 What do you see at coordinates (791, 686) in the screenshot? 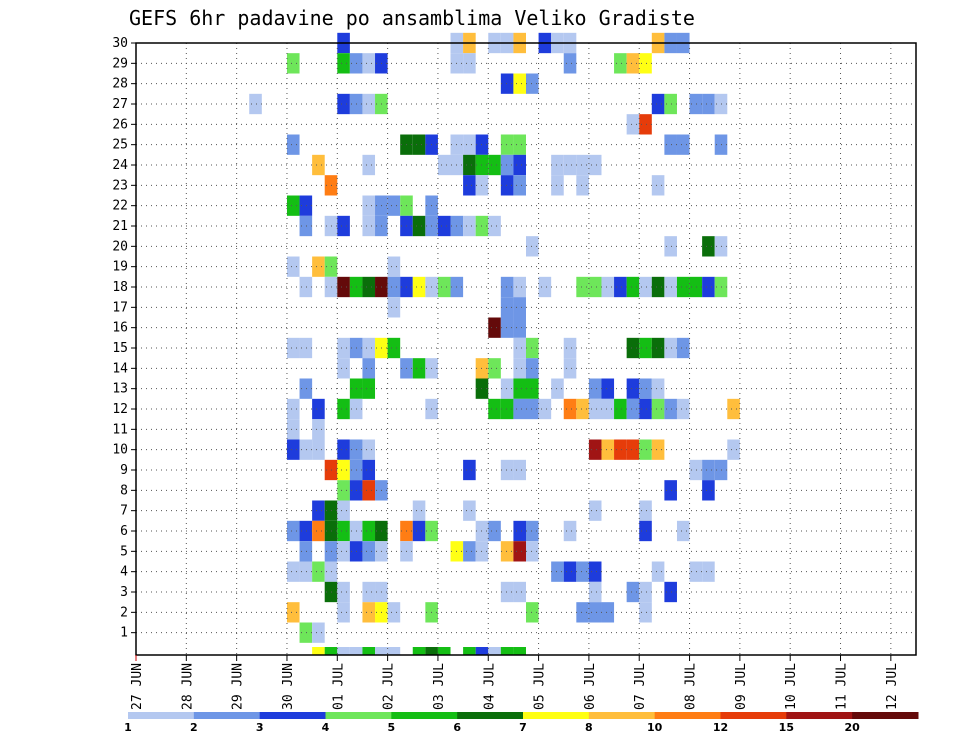
I see `x-tick-label: 10 JUL` at bounding box center [791, 686].